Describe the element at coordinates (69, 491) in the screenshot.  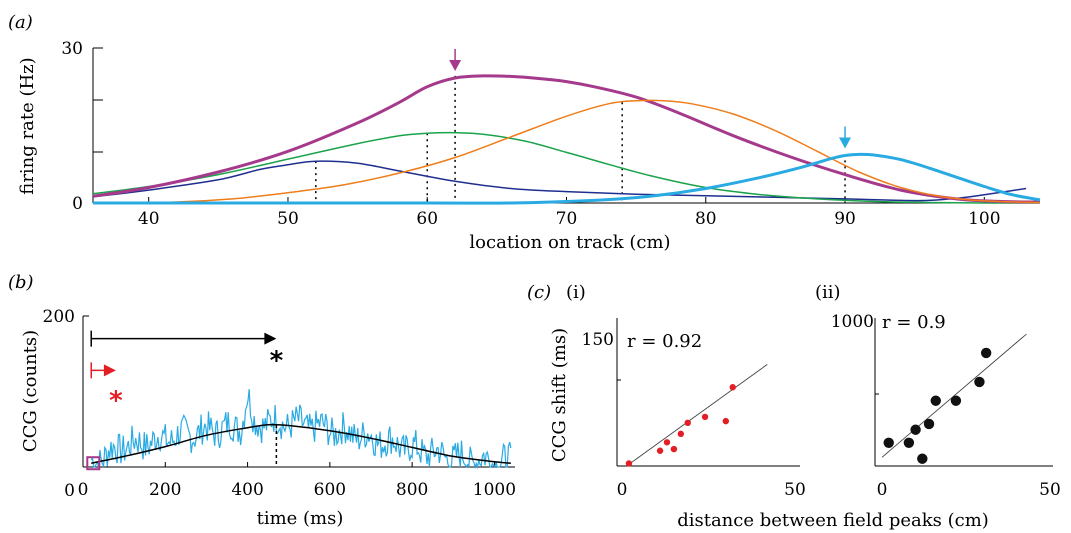
I see `panel-b-origin-label: 0` at that location.